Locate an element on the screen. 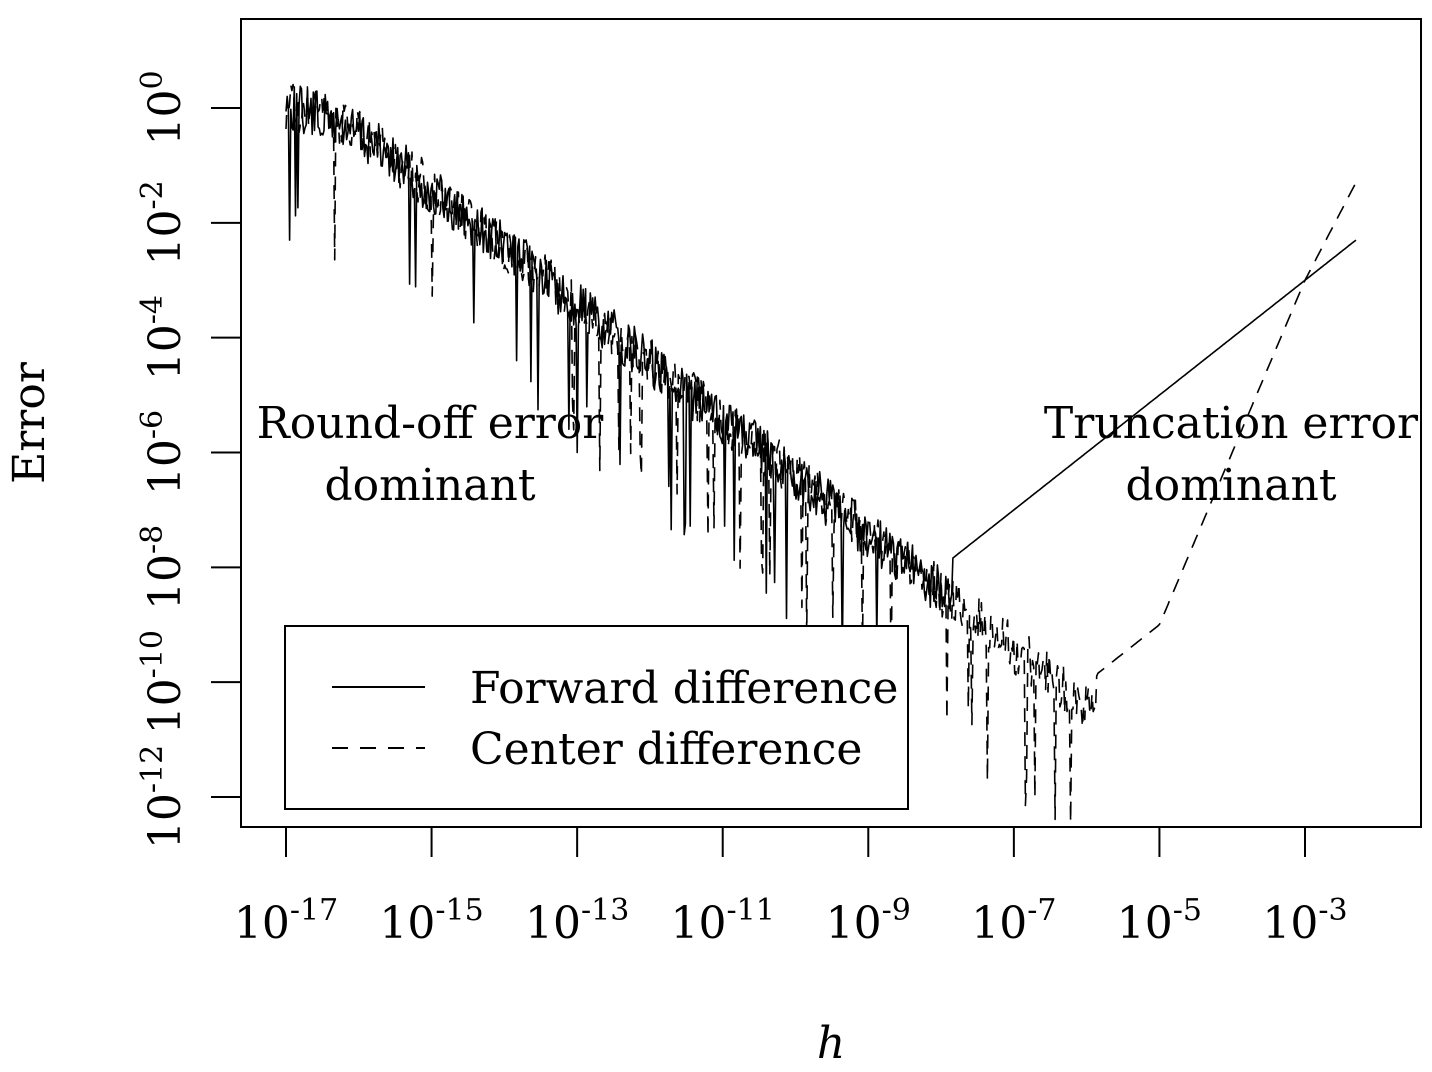  y-tick-label-exp: -6 is located at coordinates (152, 424).